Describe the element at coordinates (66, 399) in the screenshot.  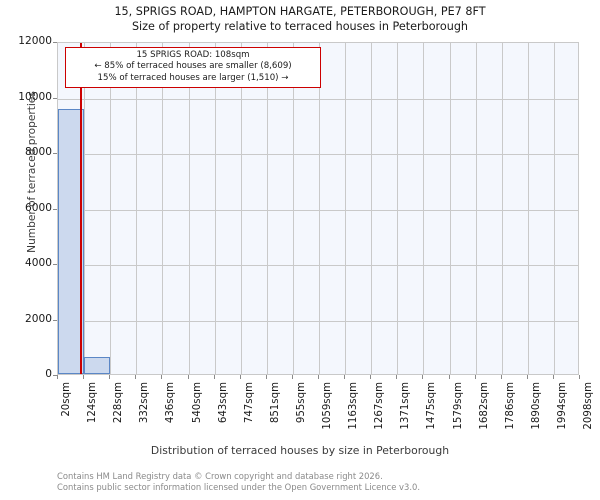
I see `x-axis-tick-label: 20sqm` at that location.